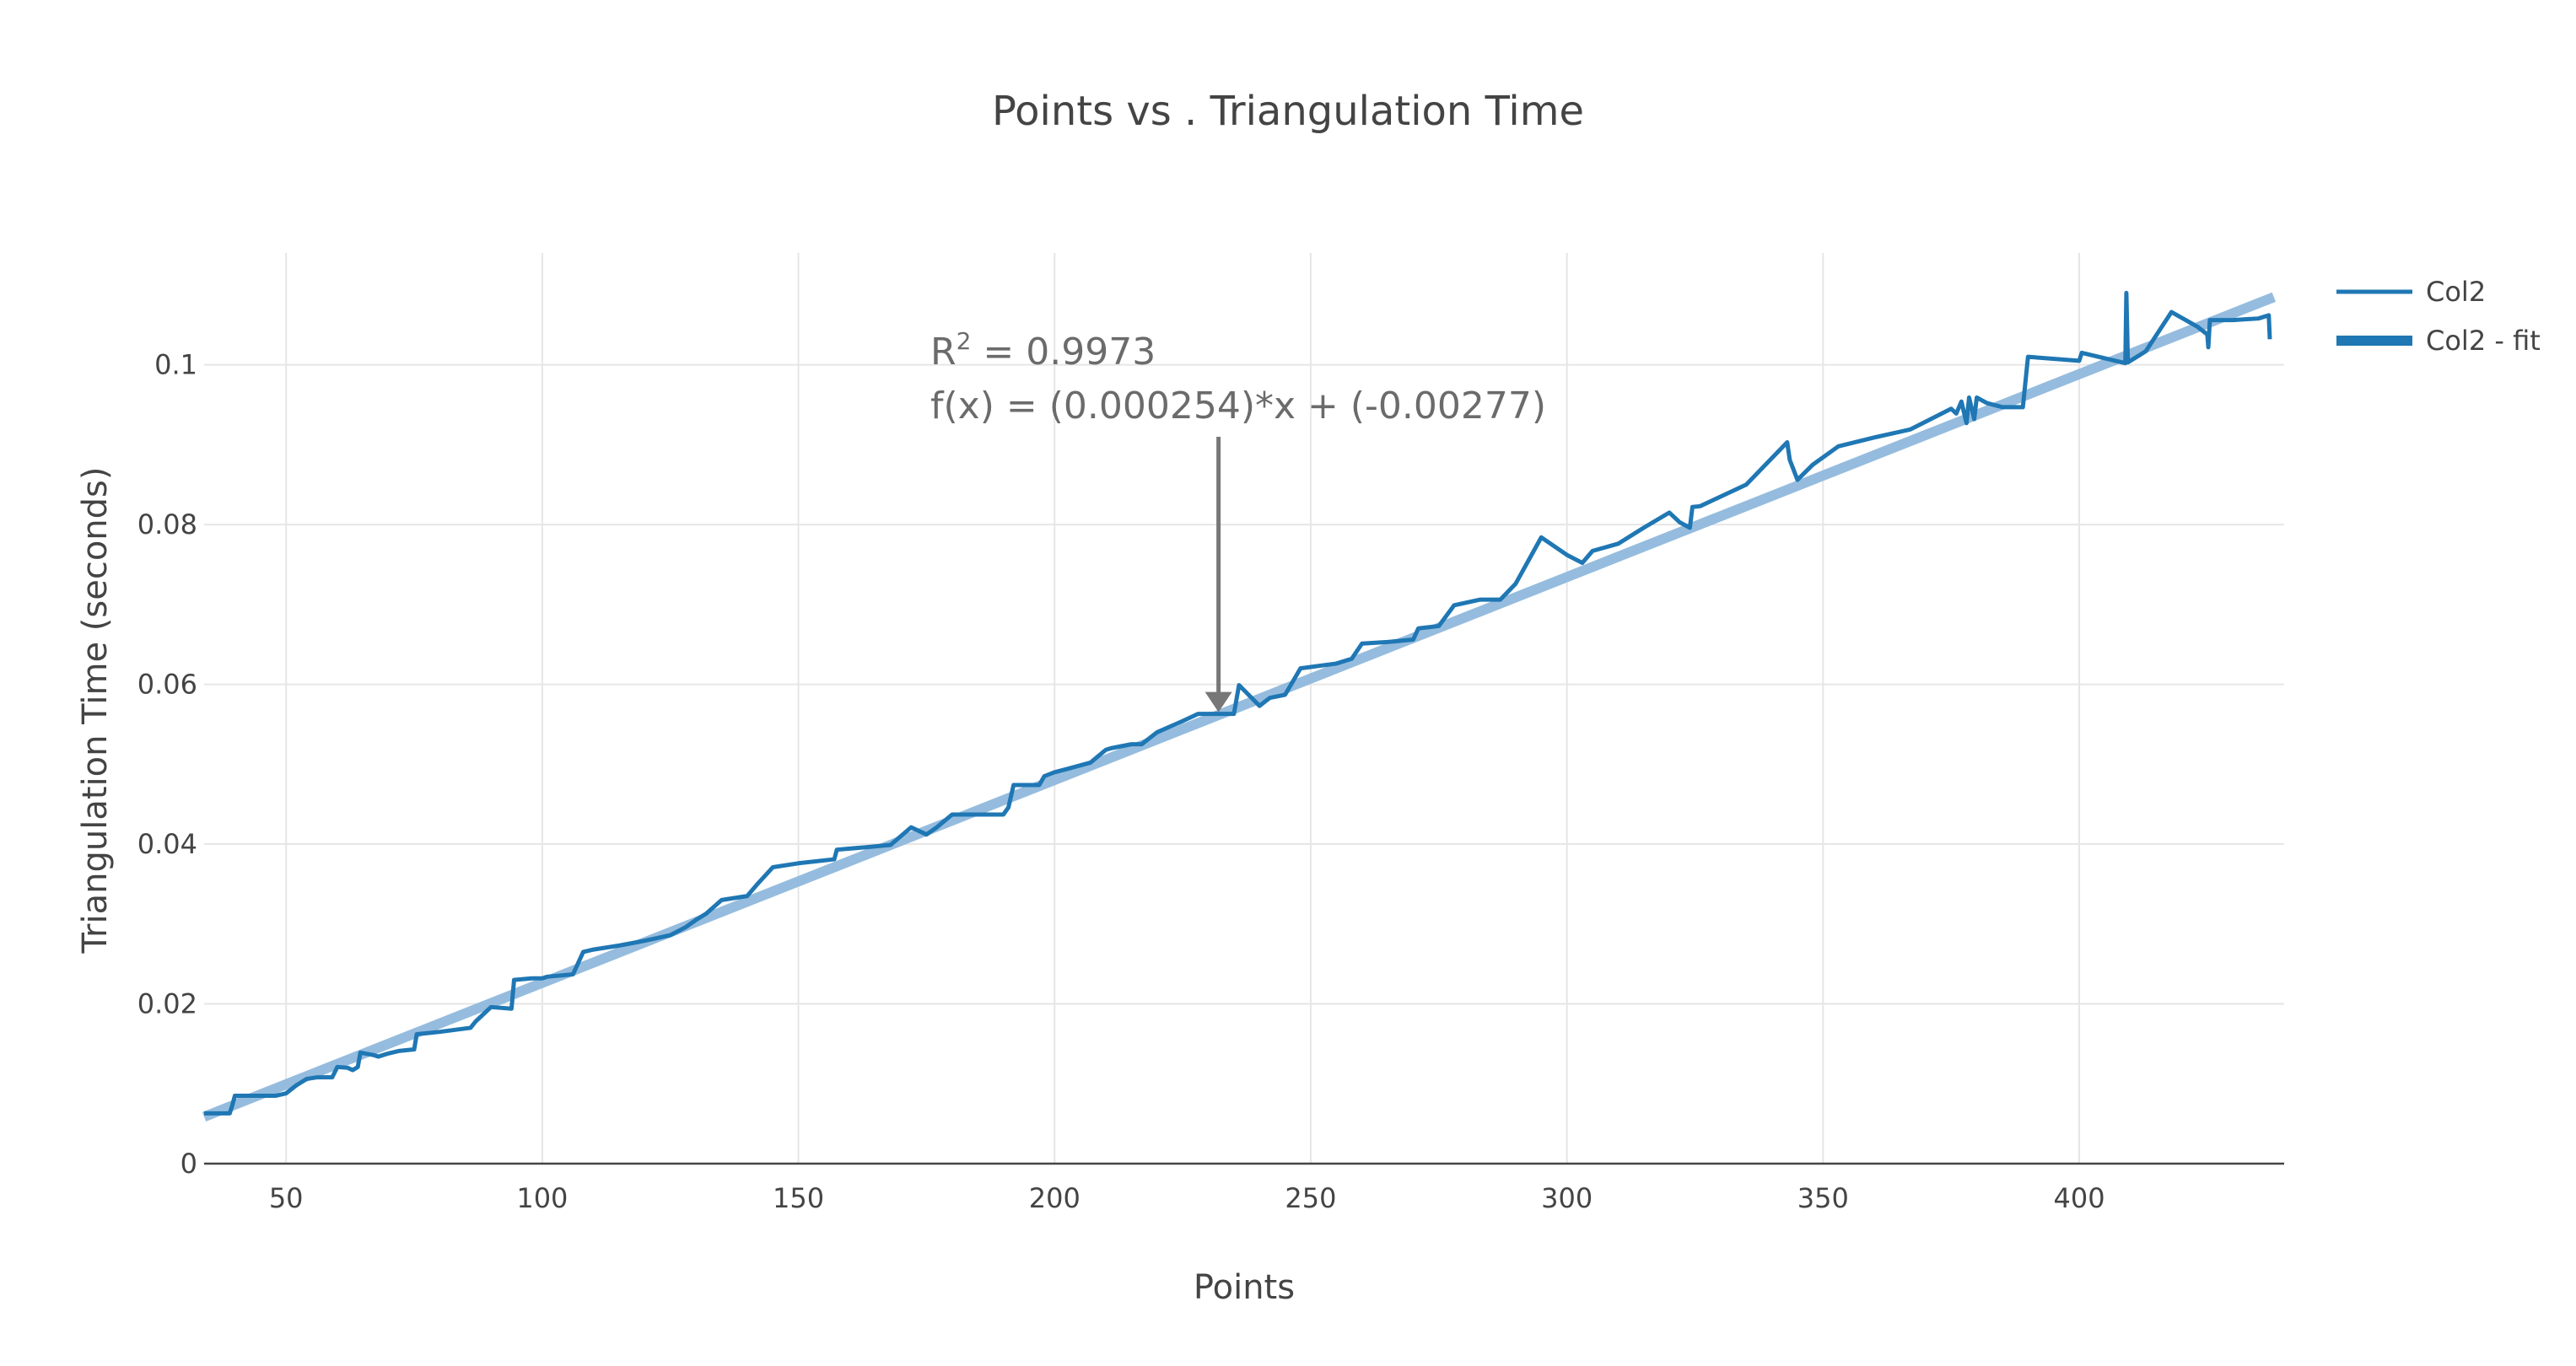  What do you see at coordinates (1063, 353) in the screenshot?
I see `annotation-r2-value: = 0.9973` at bounding box center [1063, 353].